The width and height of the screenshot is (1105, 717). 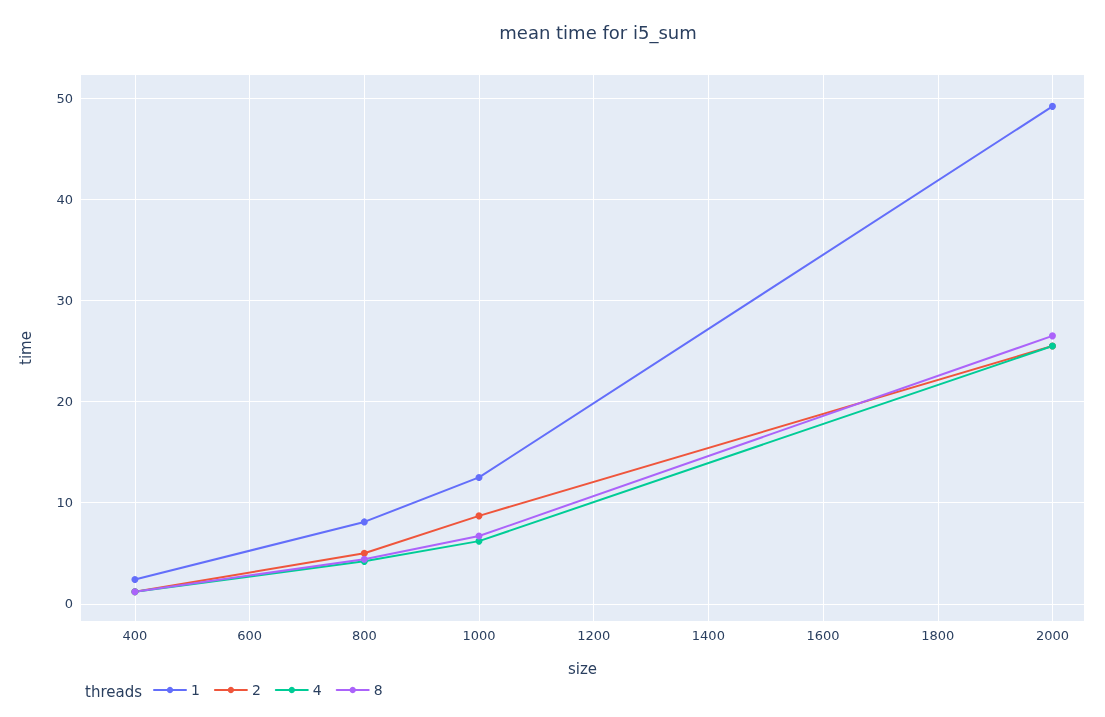 I want to click on x-tick-label: 400, so click(x=135, y=635).